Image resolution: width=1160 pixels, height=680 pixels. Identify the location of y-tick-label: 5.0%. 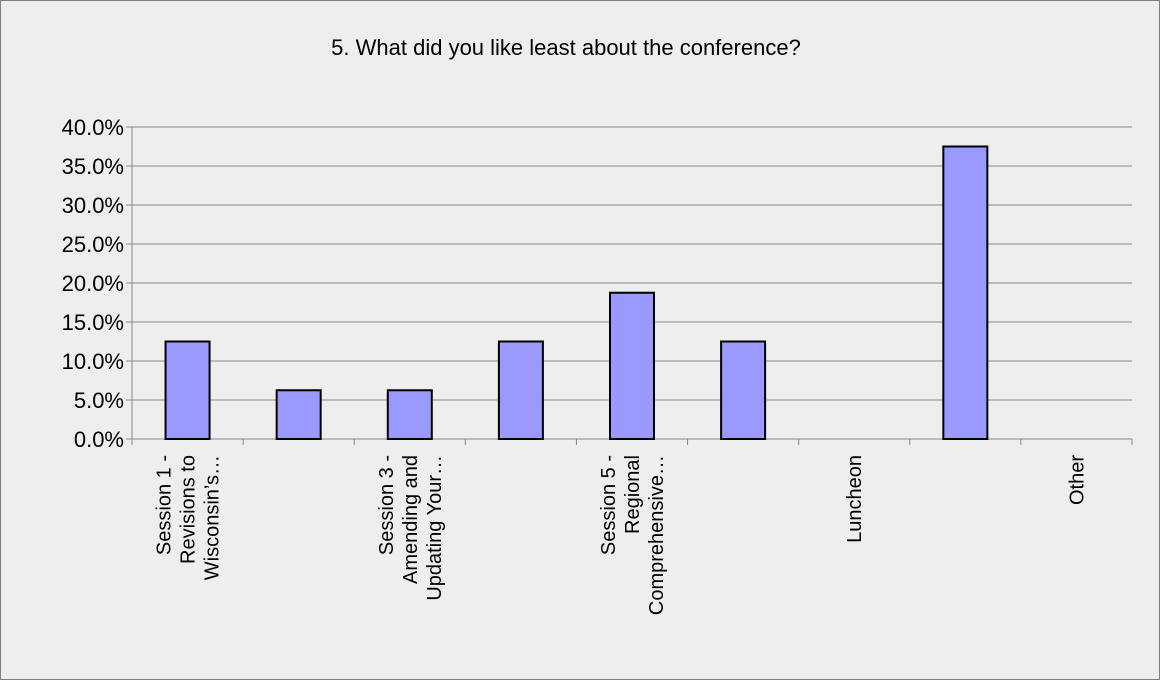
(99, 400).